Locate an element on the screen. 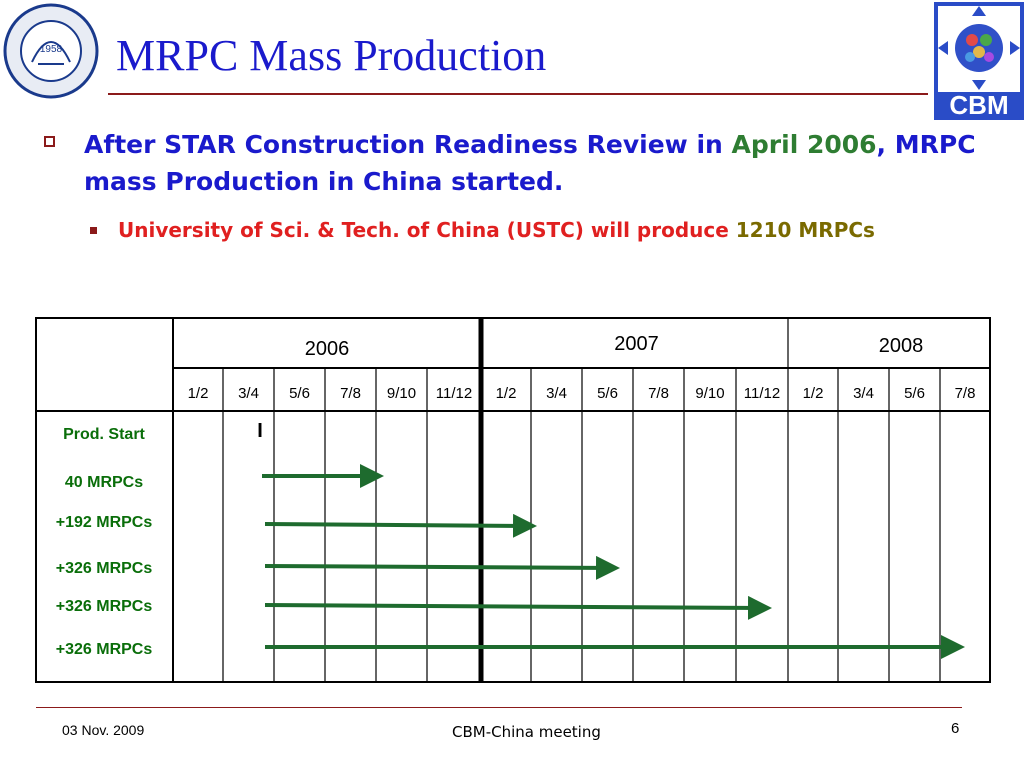 Image resolution: width=1024 pixels, height=768 pixels. year-label: 2007 is located at coordinates (636, 344).